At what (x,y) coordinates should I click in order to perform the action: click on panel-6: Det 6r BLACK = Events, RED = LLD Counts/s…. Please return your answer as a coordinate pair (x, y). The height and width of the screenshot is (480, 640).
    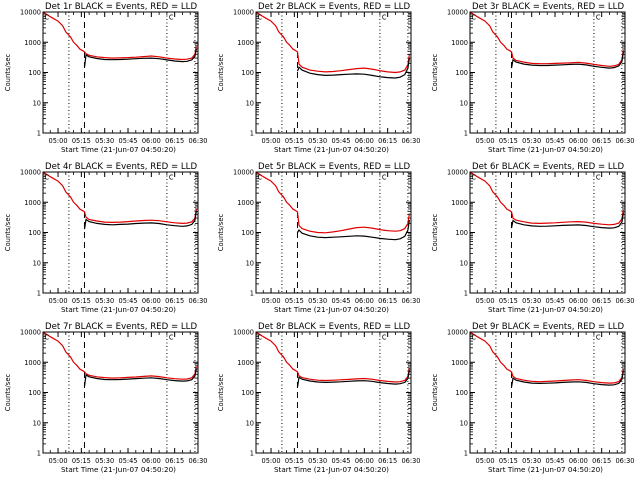
    Looking at the image, I should click on (533, 238).